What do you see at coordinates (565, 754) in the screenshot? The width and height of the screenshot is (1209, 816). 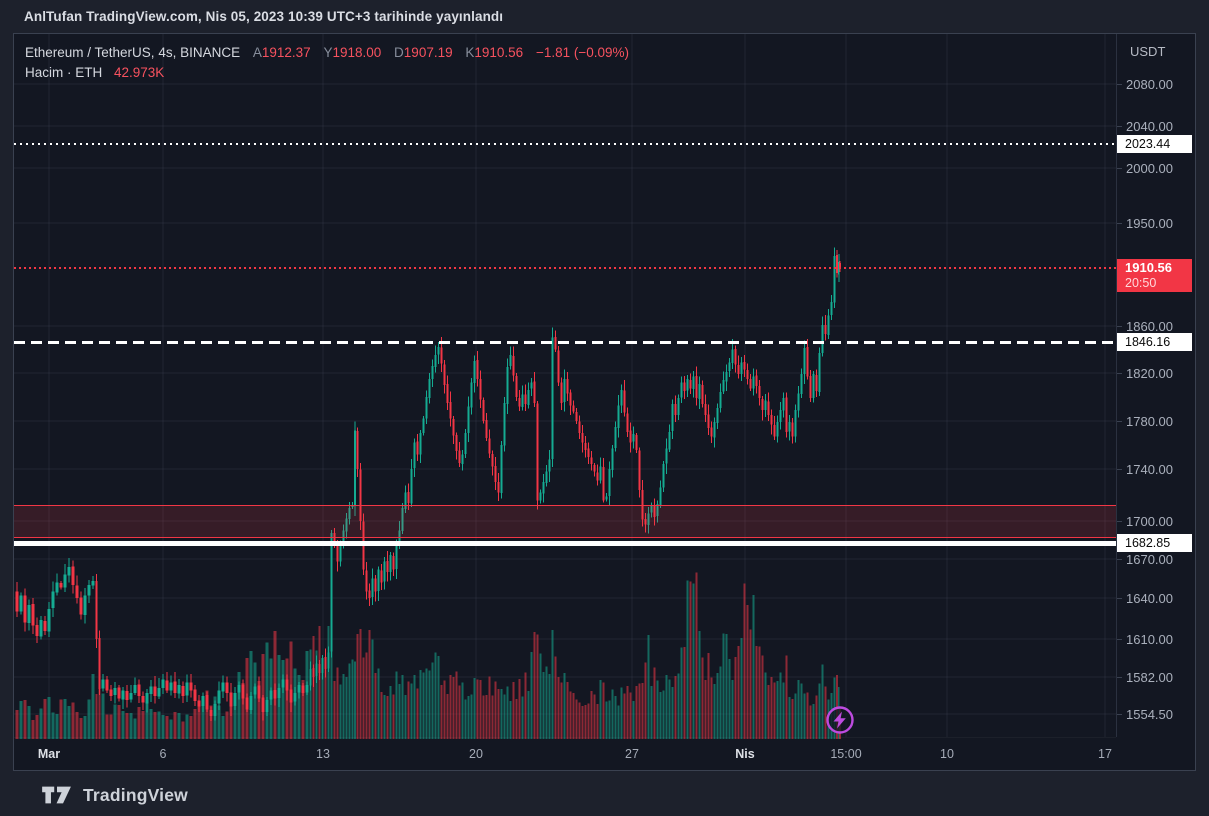 I see `time-axis: Mar 6 13 20 27 Nis 15:00 10 17` at bounding box center [565, 754].